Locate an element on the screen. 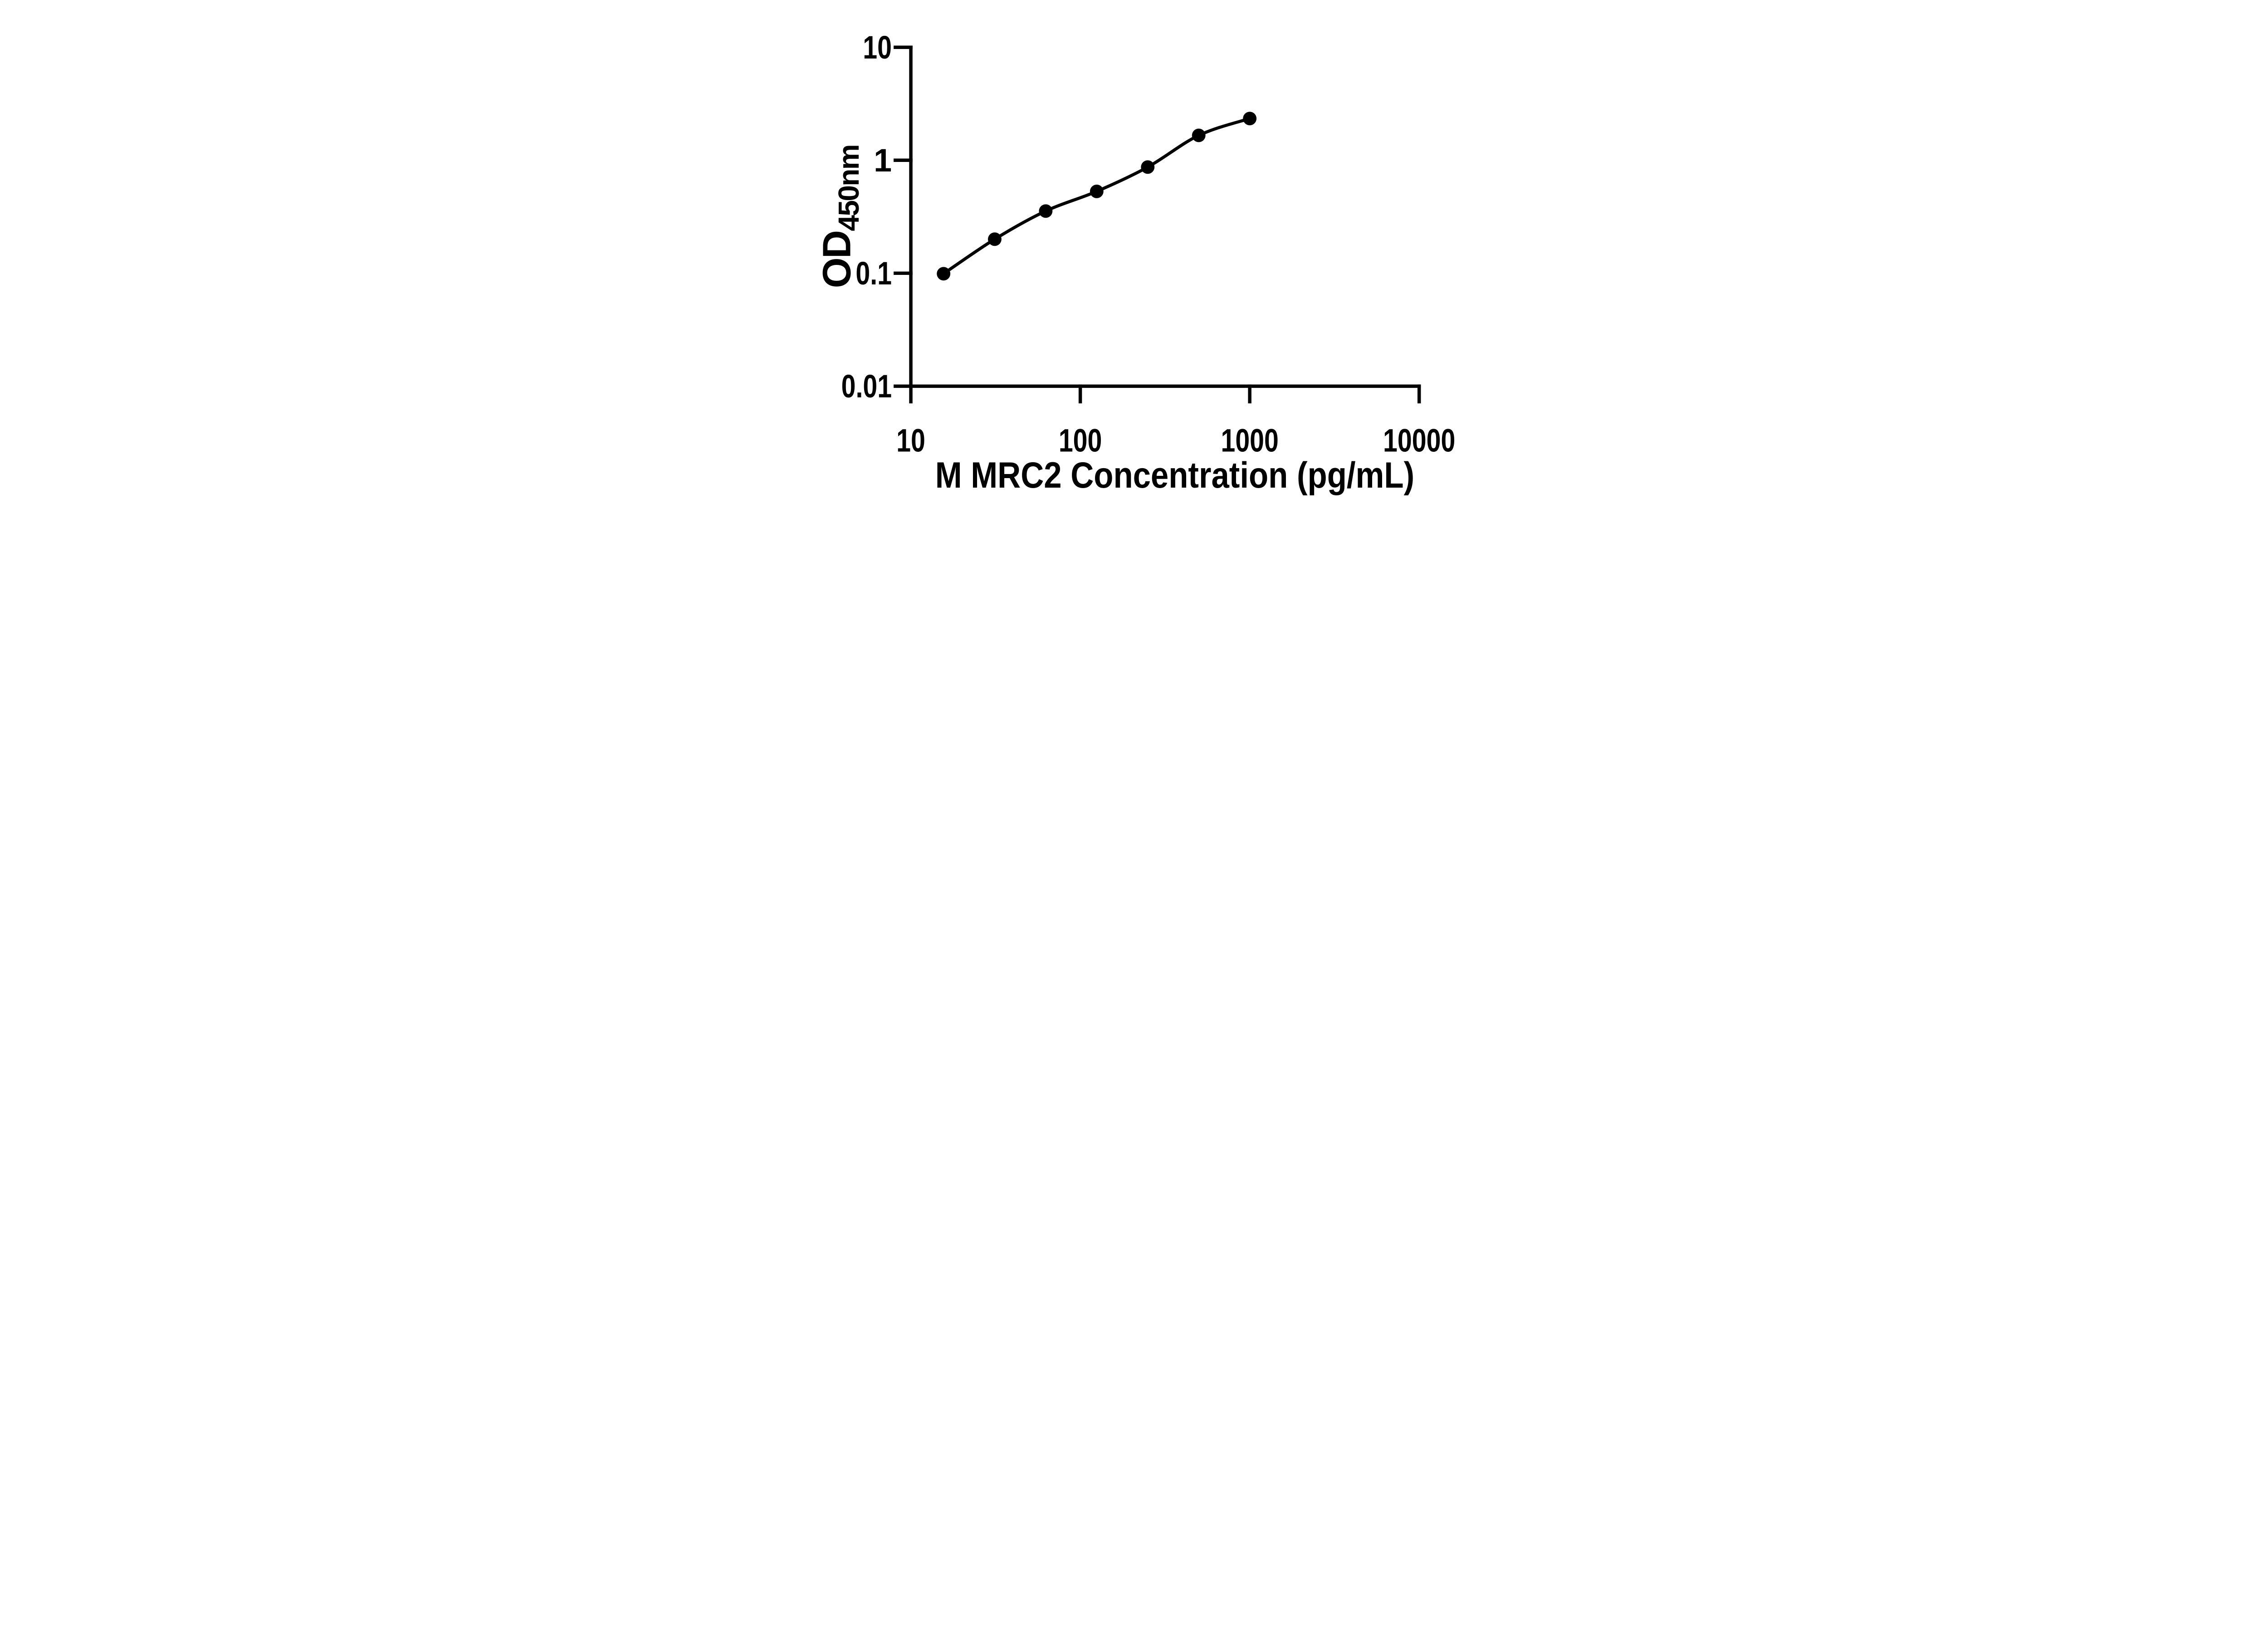 The width and height of the screenshot is (2268, 1633). axes is located at coordinates (1157, 224).